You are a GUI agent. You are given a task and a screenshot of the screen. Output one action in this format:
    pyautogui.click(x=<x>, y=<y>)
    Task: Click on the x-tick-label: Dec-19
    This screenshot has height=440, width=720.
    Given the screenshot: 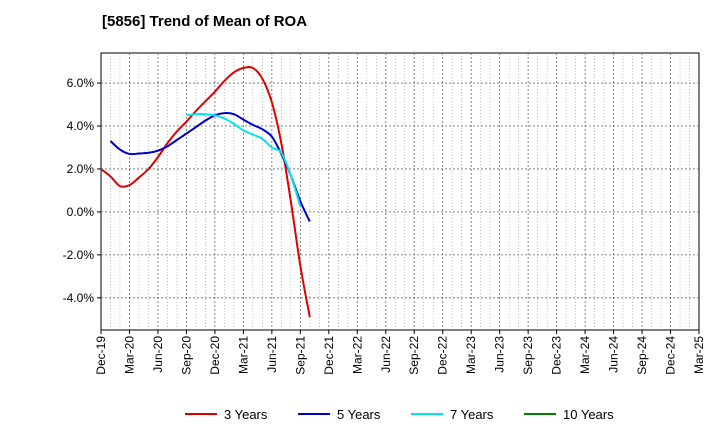 What is the action you would take?
    pyautogui.click(x=101, y=355)
    